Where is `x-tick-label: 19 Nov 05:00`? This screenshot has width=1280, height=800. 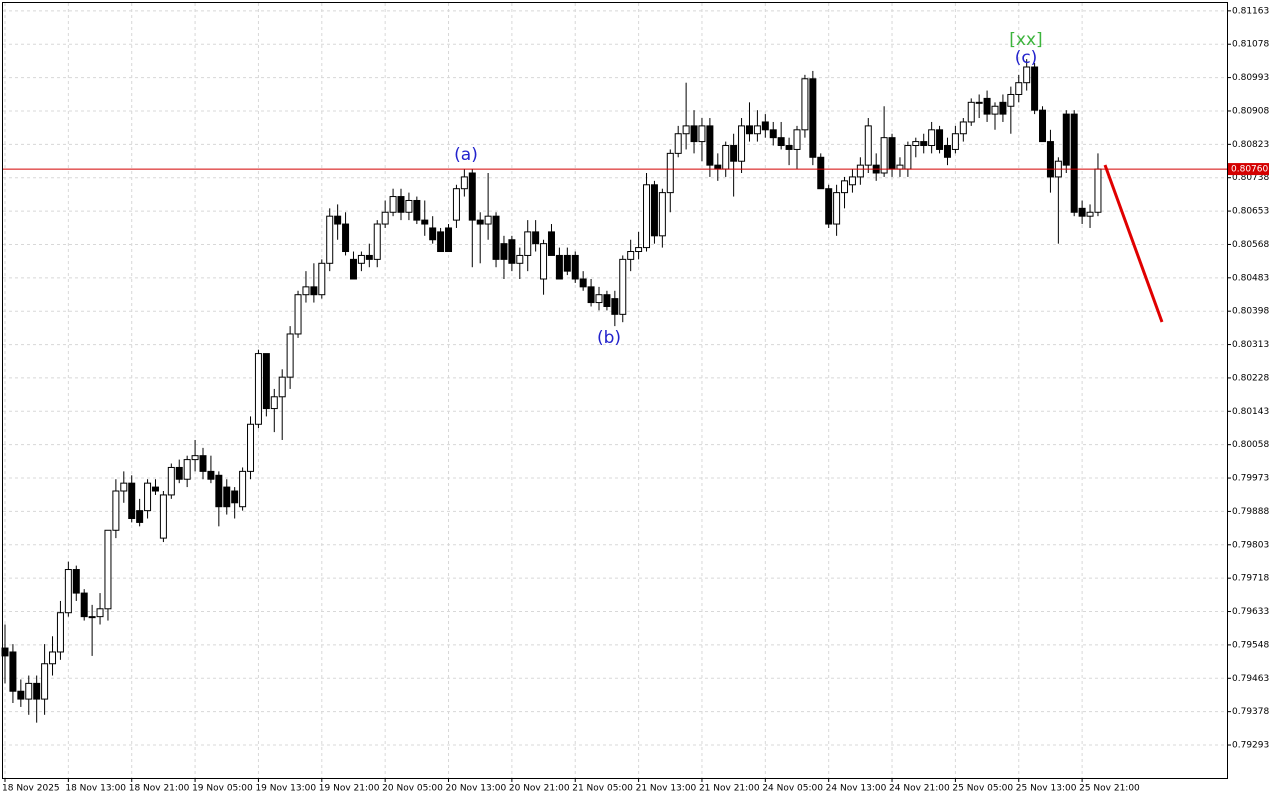 x-tick-label: 19 Nov 05:00 is located at coordinates (222, 789).